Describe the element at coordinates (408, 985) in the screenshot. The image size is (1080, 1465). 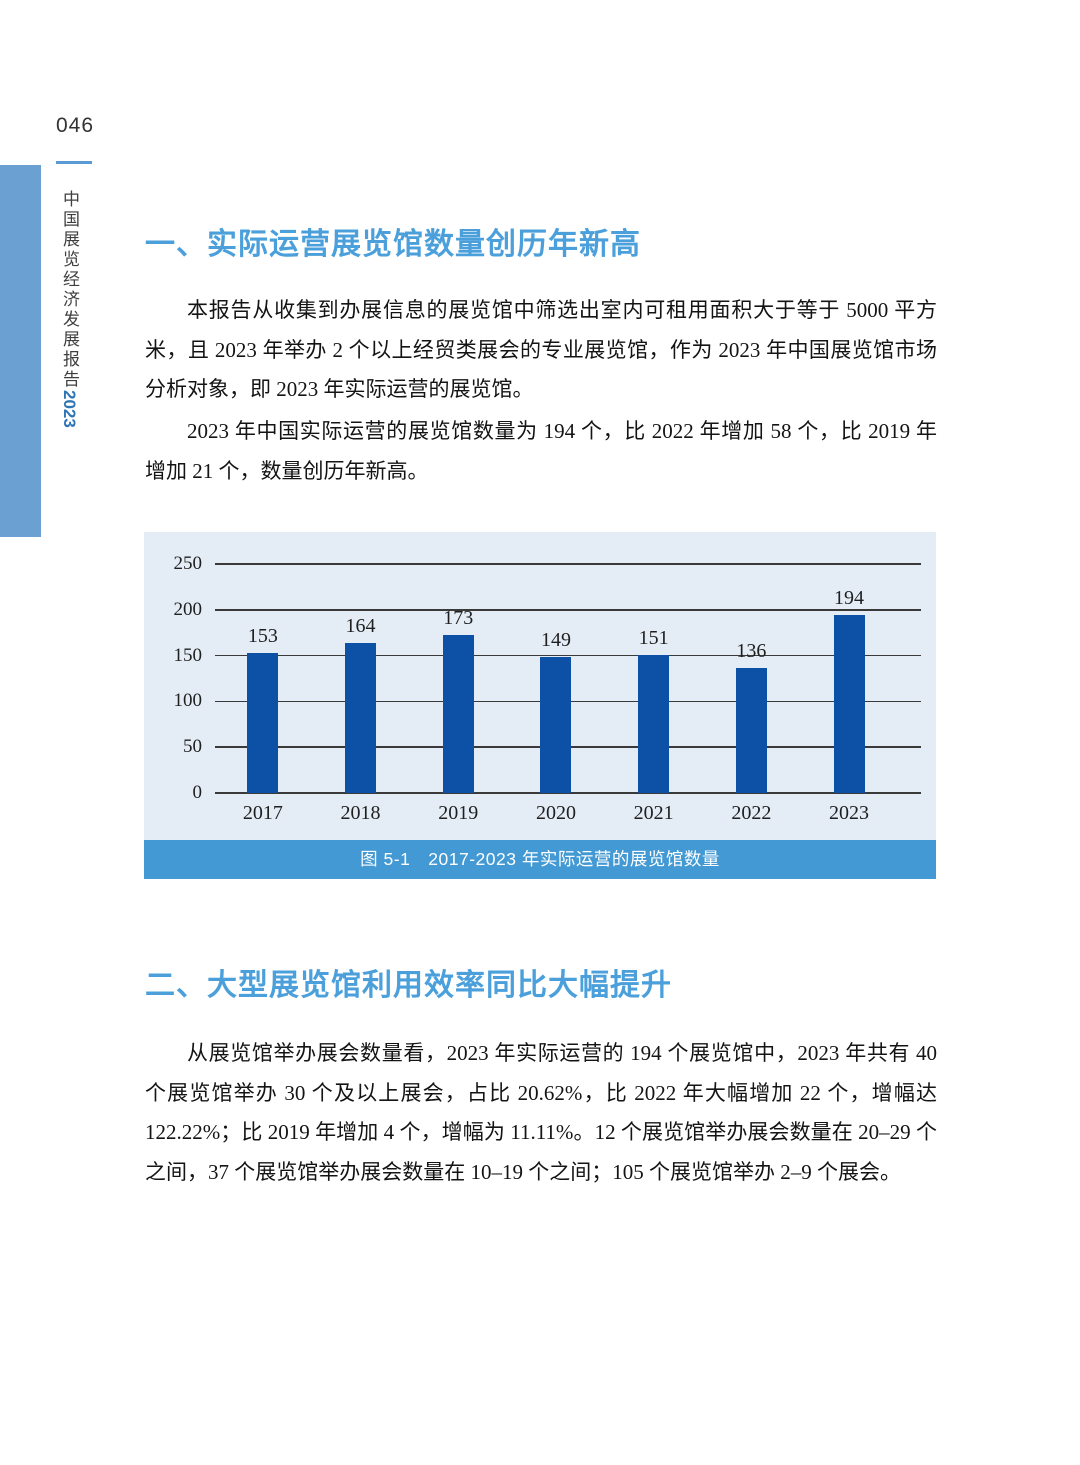
I see `section-2-heading: 二、大型展览馆利用效率同比大幅提升` at that location.